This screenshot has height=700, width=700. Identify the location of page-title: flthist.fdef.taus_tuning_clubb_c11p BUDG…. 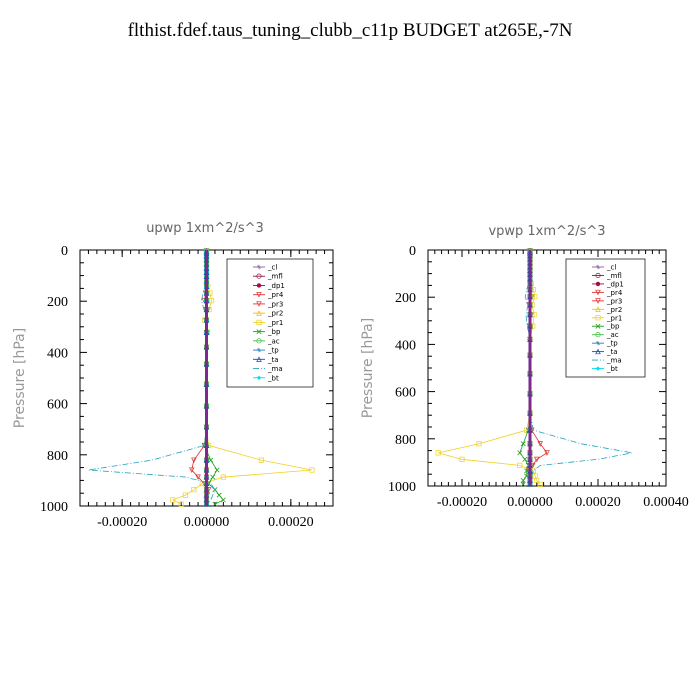
(350, 30).